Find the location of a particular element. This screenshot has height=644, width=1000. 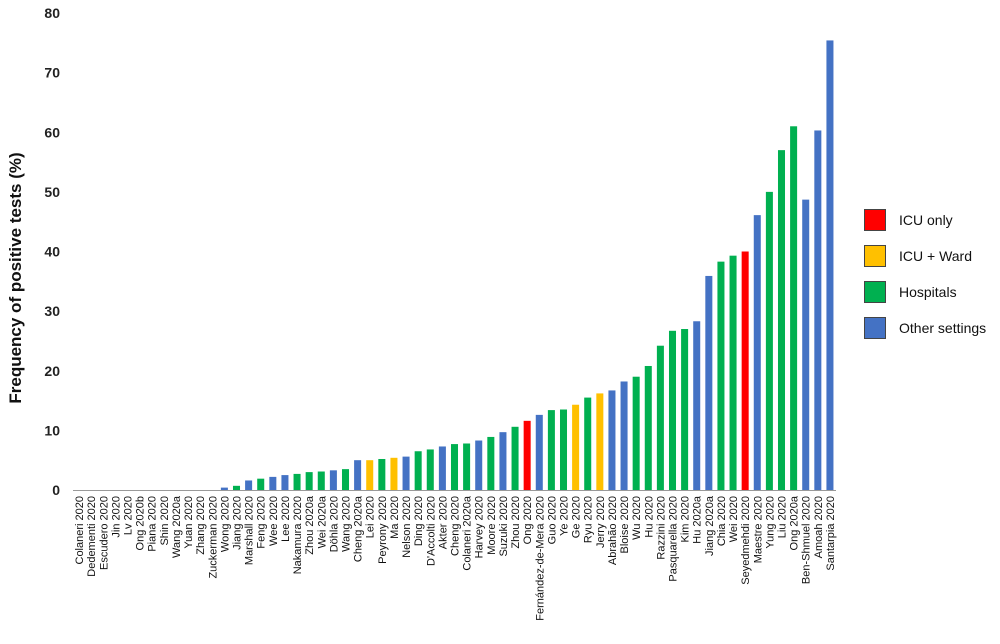

legend-label: Hospitals is located at coordinates (928, 292).